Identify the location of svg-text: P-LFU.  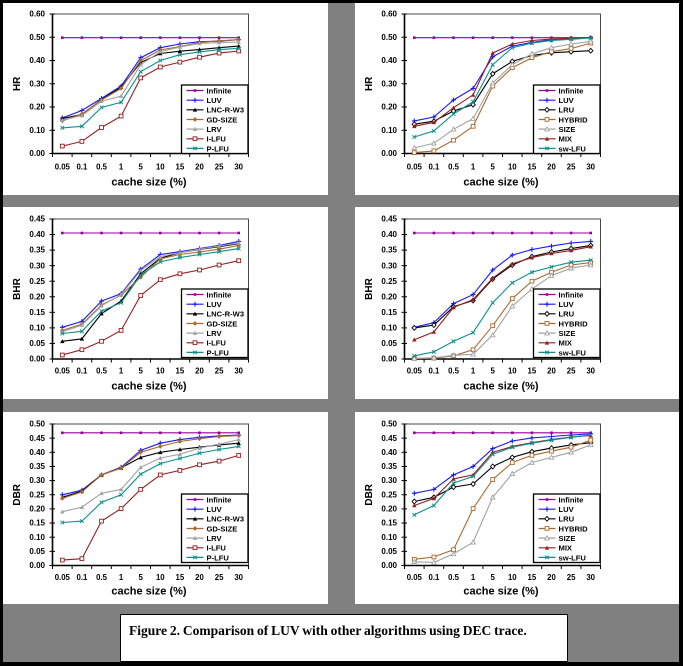
(218, 352).